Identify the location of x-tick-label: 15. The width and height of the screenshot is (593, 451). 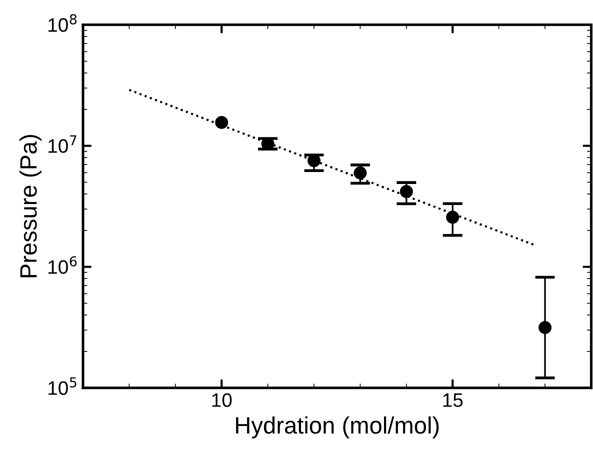
(453, 400).